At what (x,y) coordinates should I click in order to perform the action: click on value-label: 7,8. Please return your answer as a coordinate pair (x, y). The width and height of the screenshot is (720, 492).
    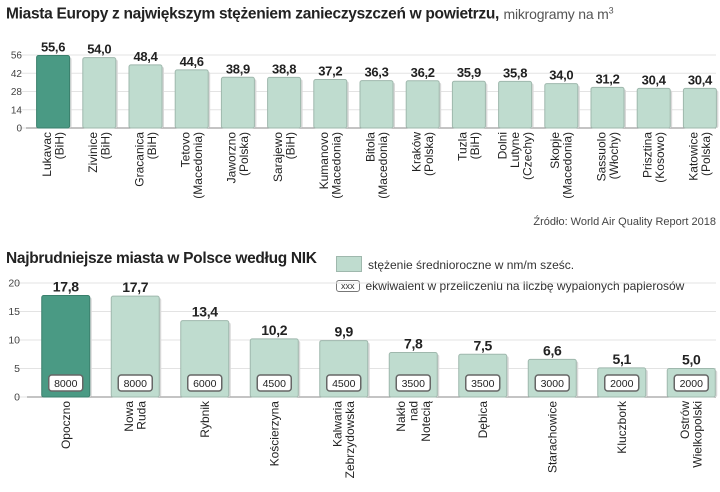
    Looking at the image, I should click on (413, 344).